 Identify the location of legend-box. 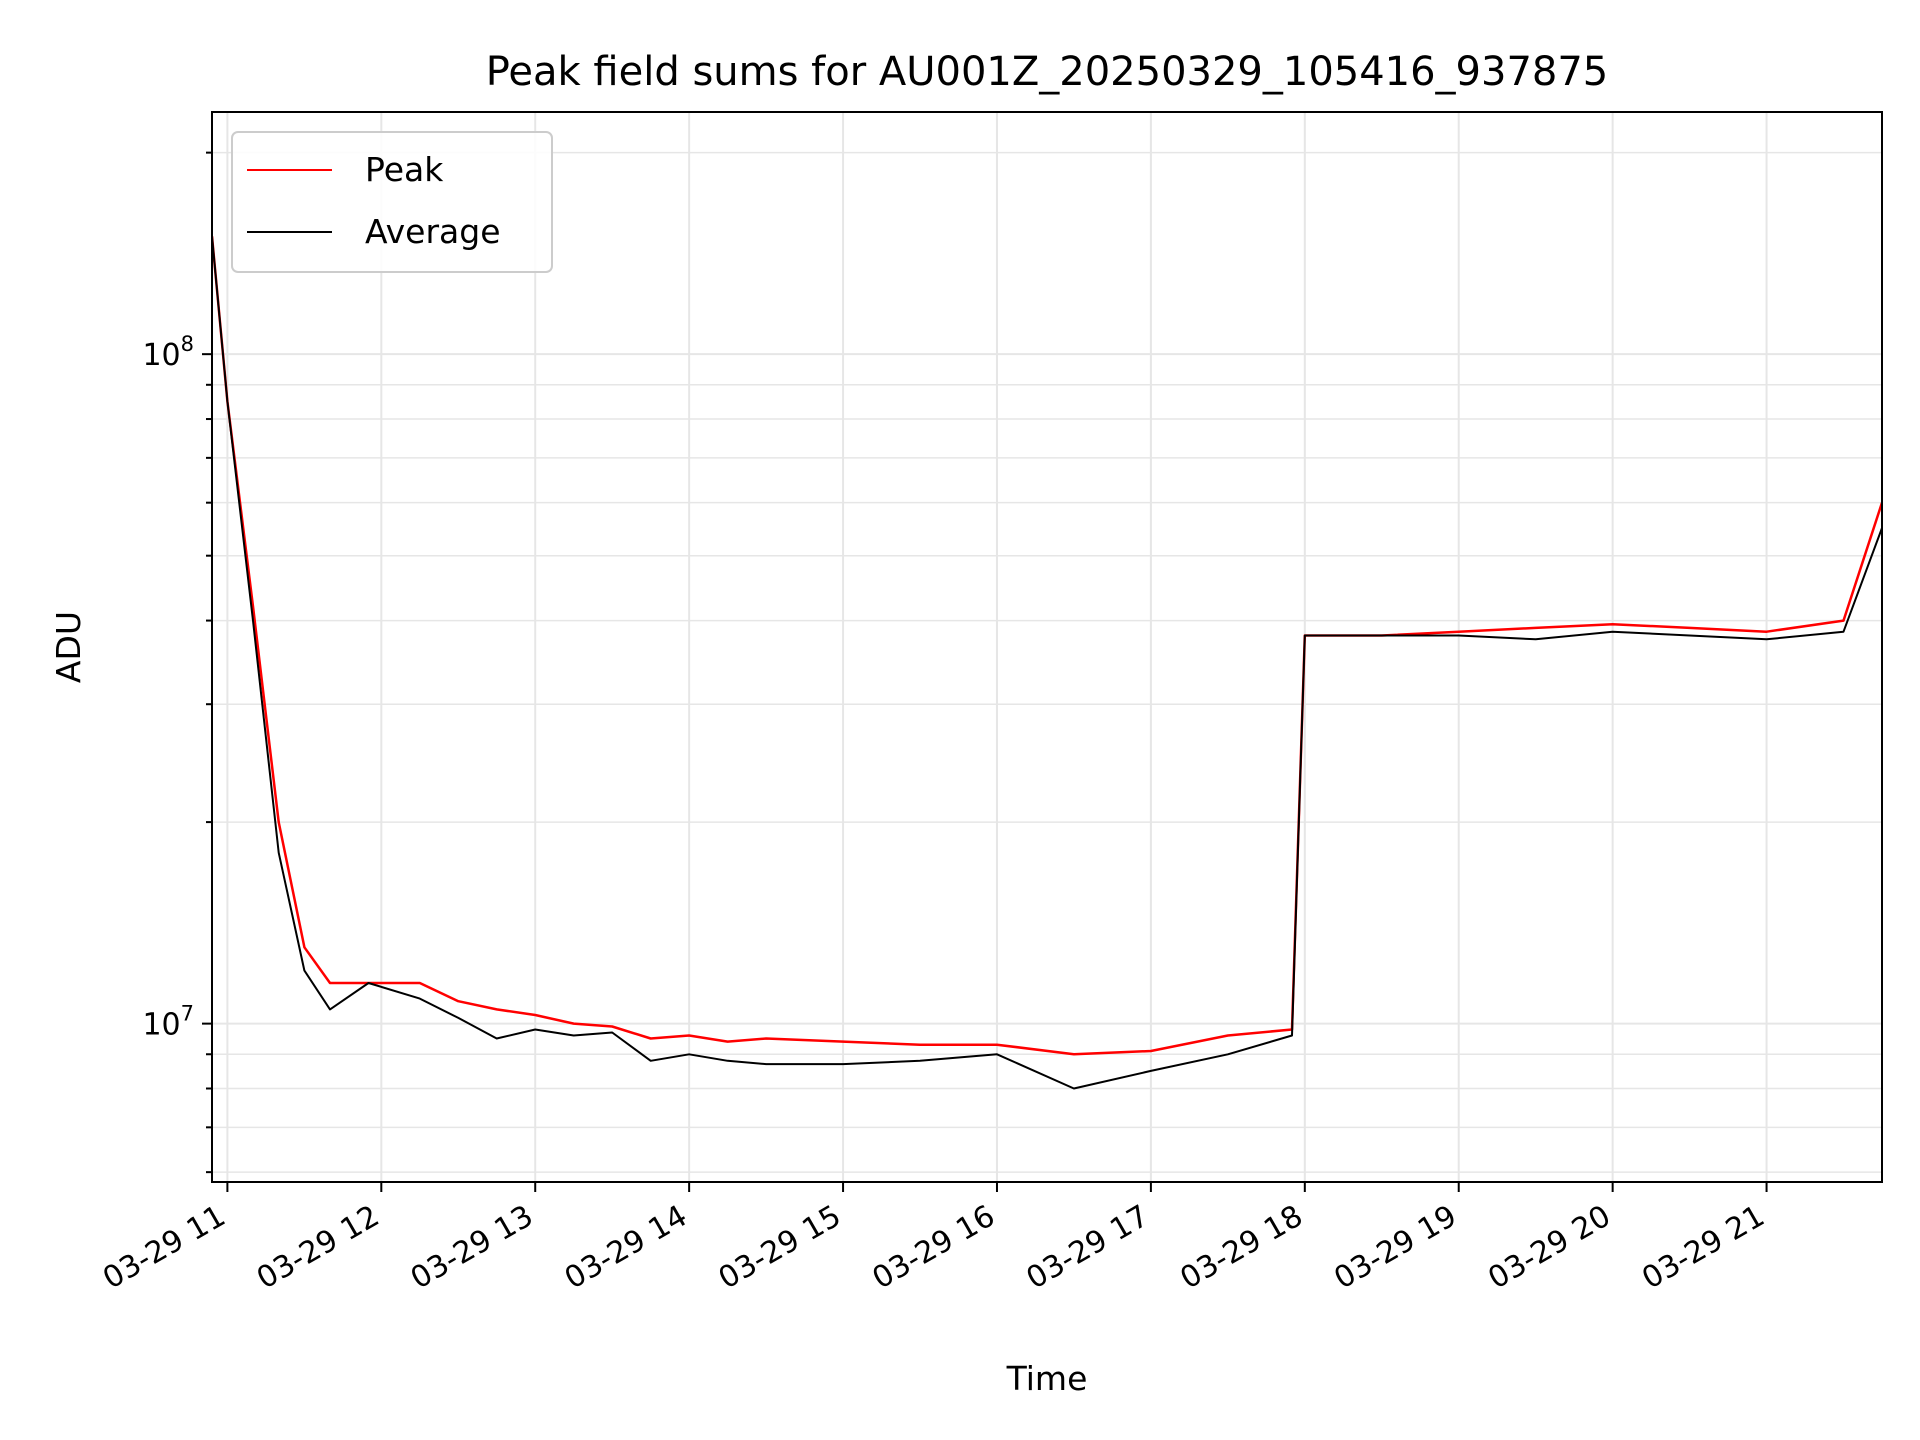
(392, 202).